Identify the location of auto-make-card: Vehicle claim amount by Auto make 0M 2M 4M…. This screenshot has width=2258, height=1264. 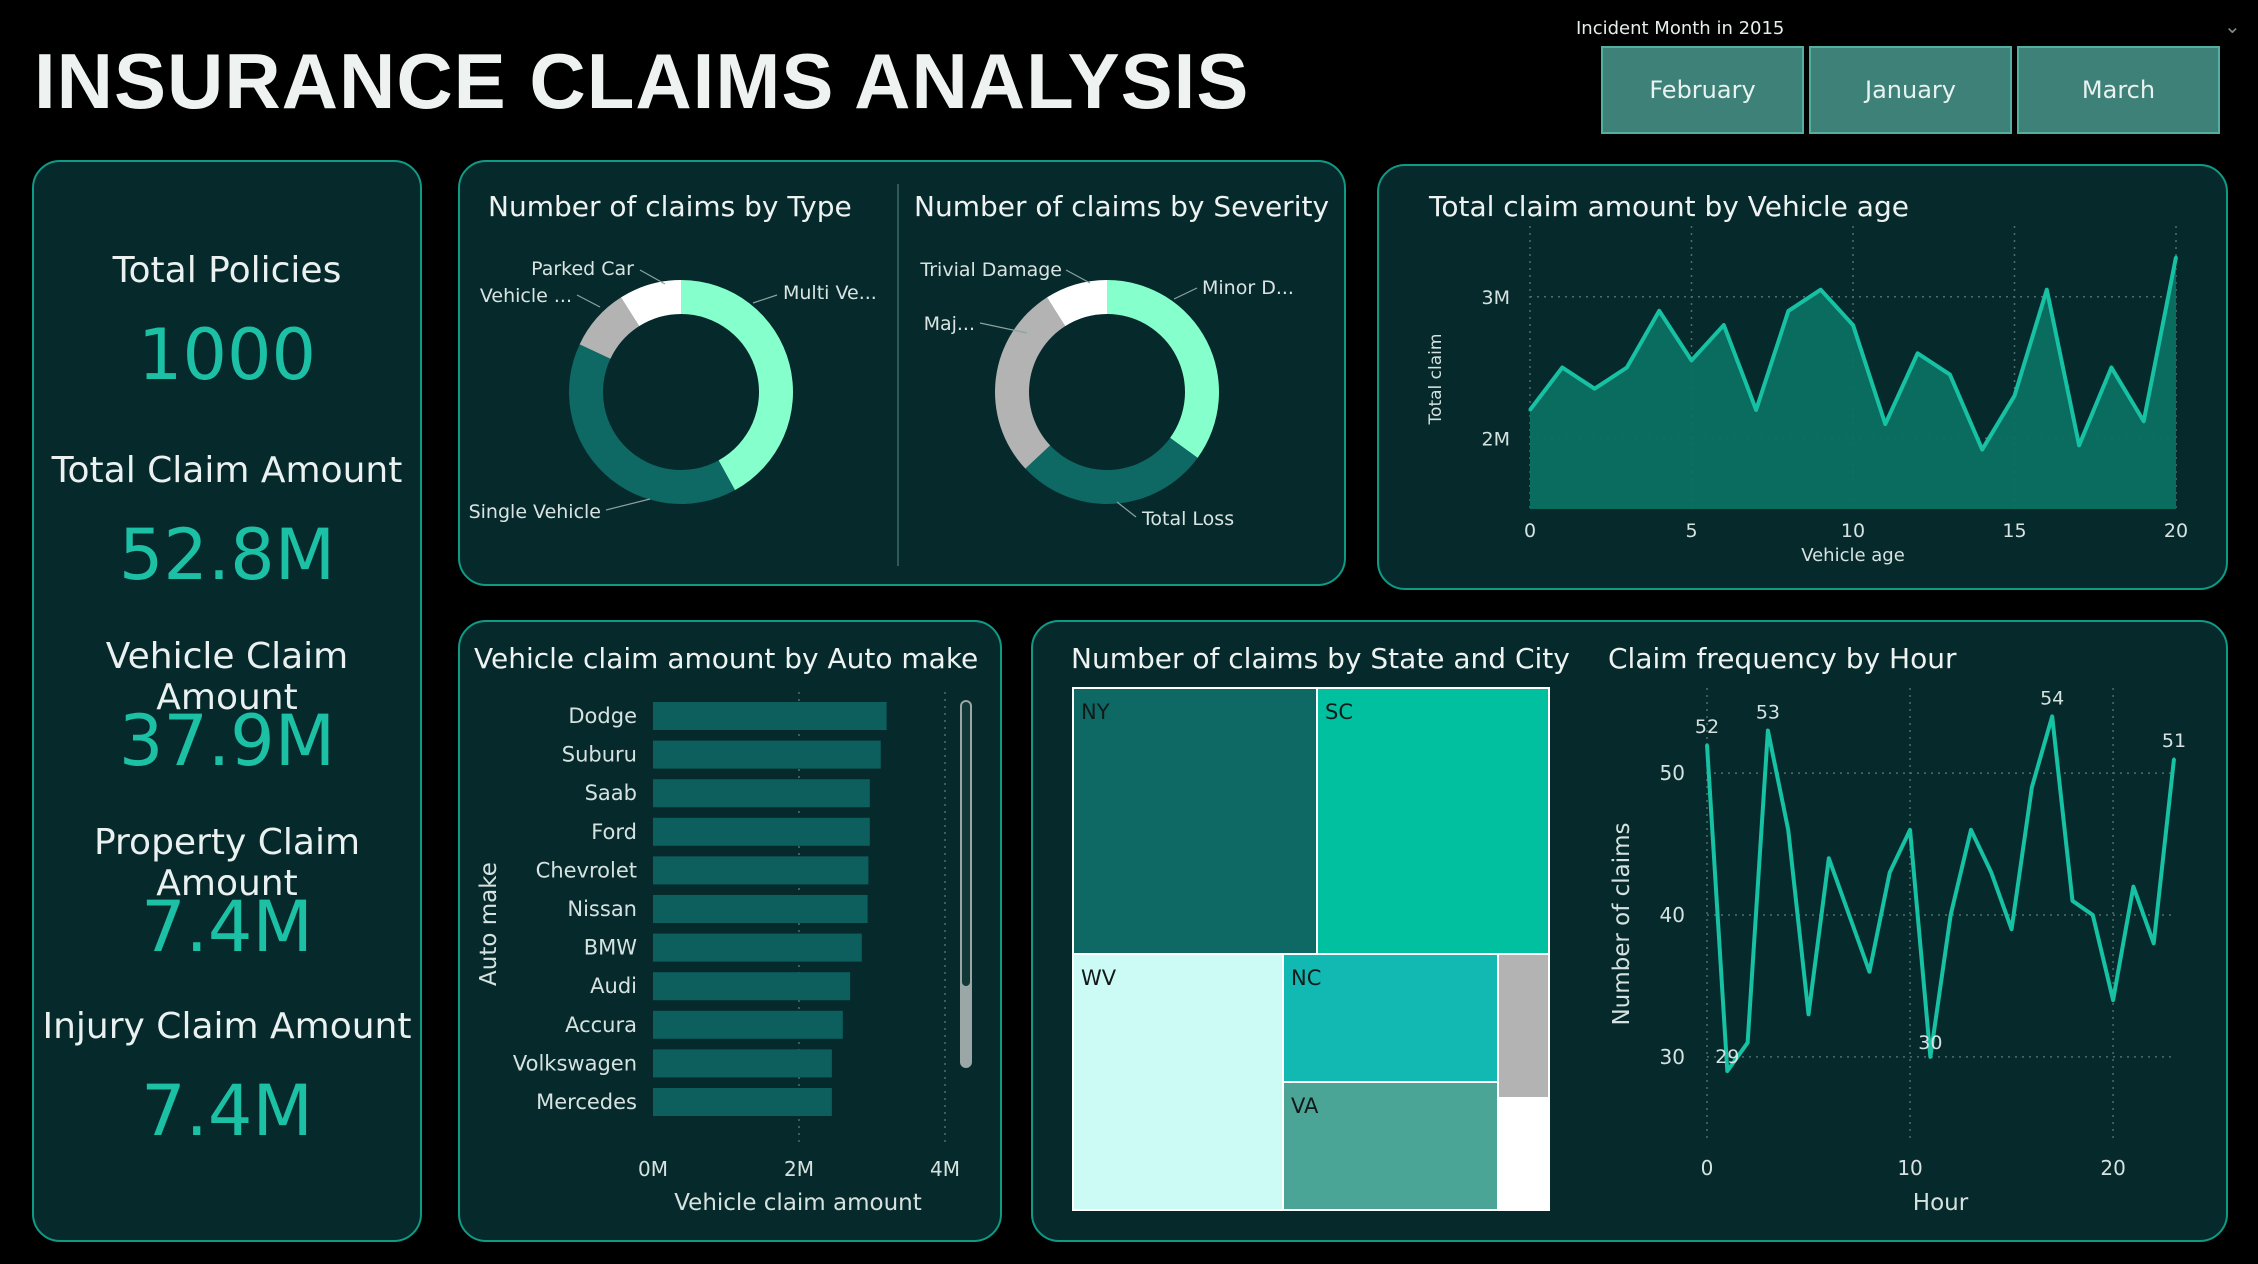
(730, 931).